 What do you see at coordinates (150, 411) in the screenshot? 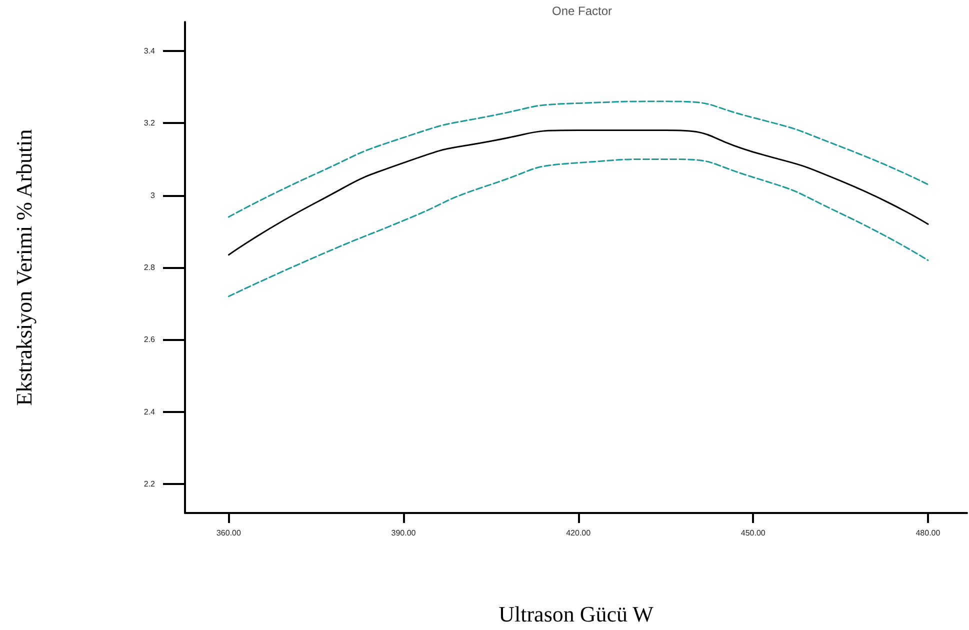
I see `y-tick-label: 2.4` at bounding box center [150, 411].